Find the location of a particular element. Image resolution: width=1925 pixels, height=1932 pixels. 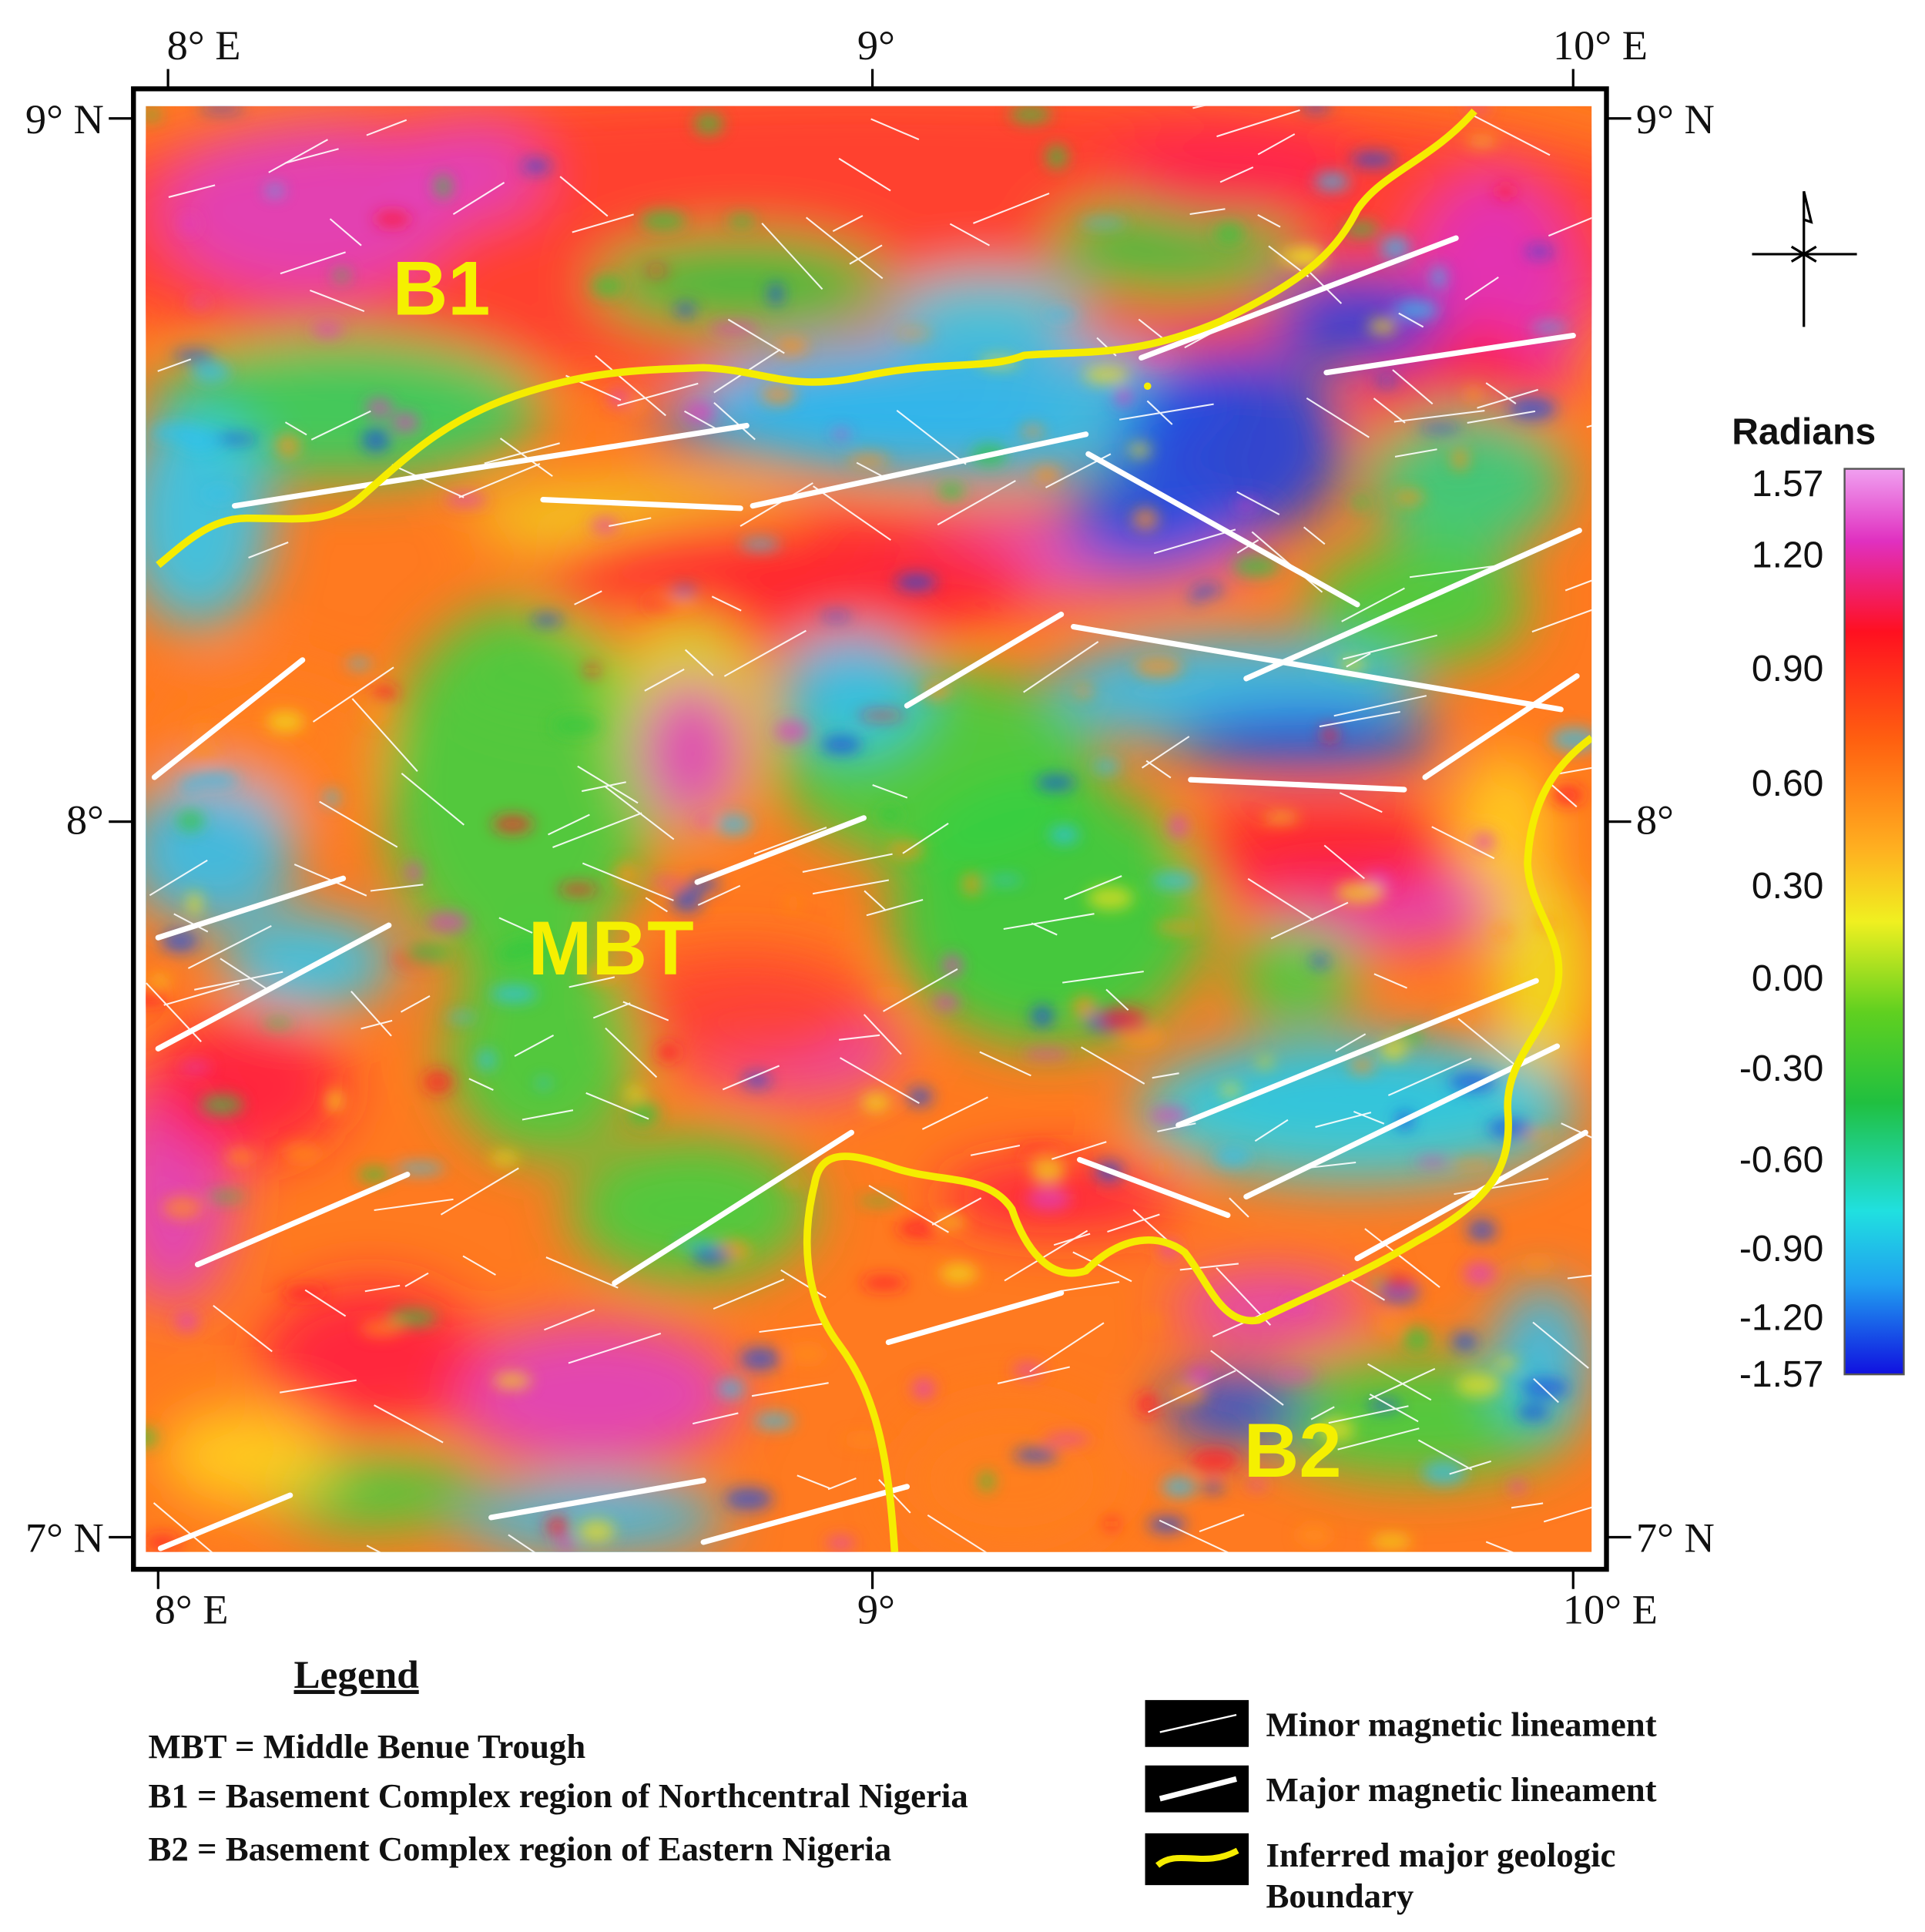

axis-label: 9° N is located at coordinates (1675, 119).